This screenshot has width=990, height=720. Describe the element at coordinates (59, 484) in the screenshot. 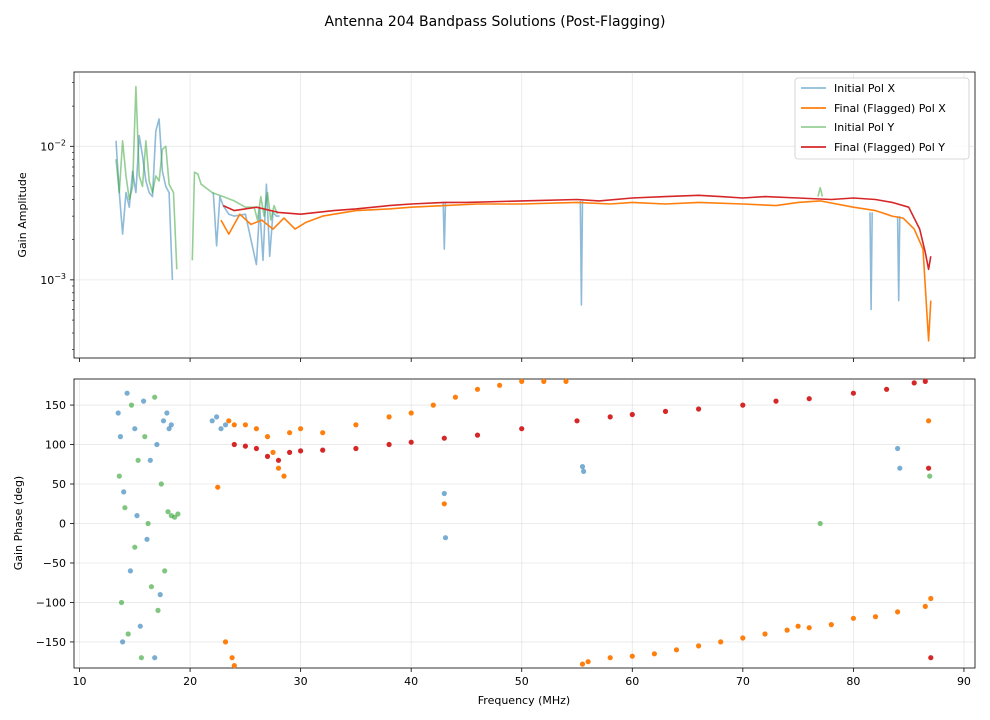

I see `phase-y-tick-label: 50` at that location.